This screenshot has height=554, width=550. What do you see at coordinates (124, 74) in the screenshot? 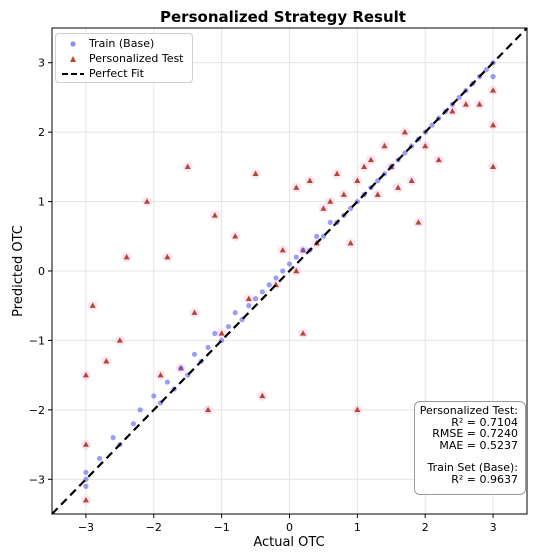
I see `legend-item-perfect-fit: Perfect Fit` at bounding box center [124, 74].